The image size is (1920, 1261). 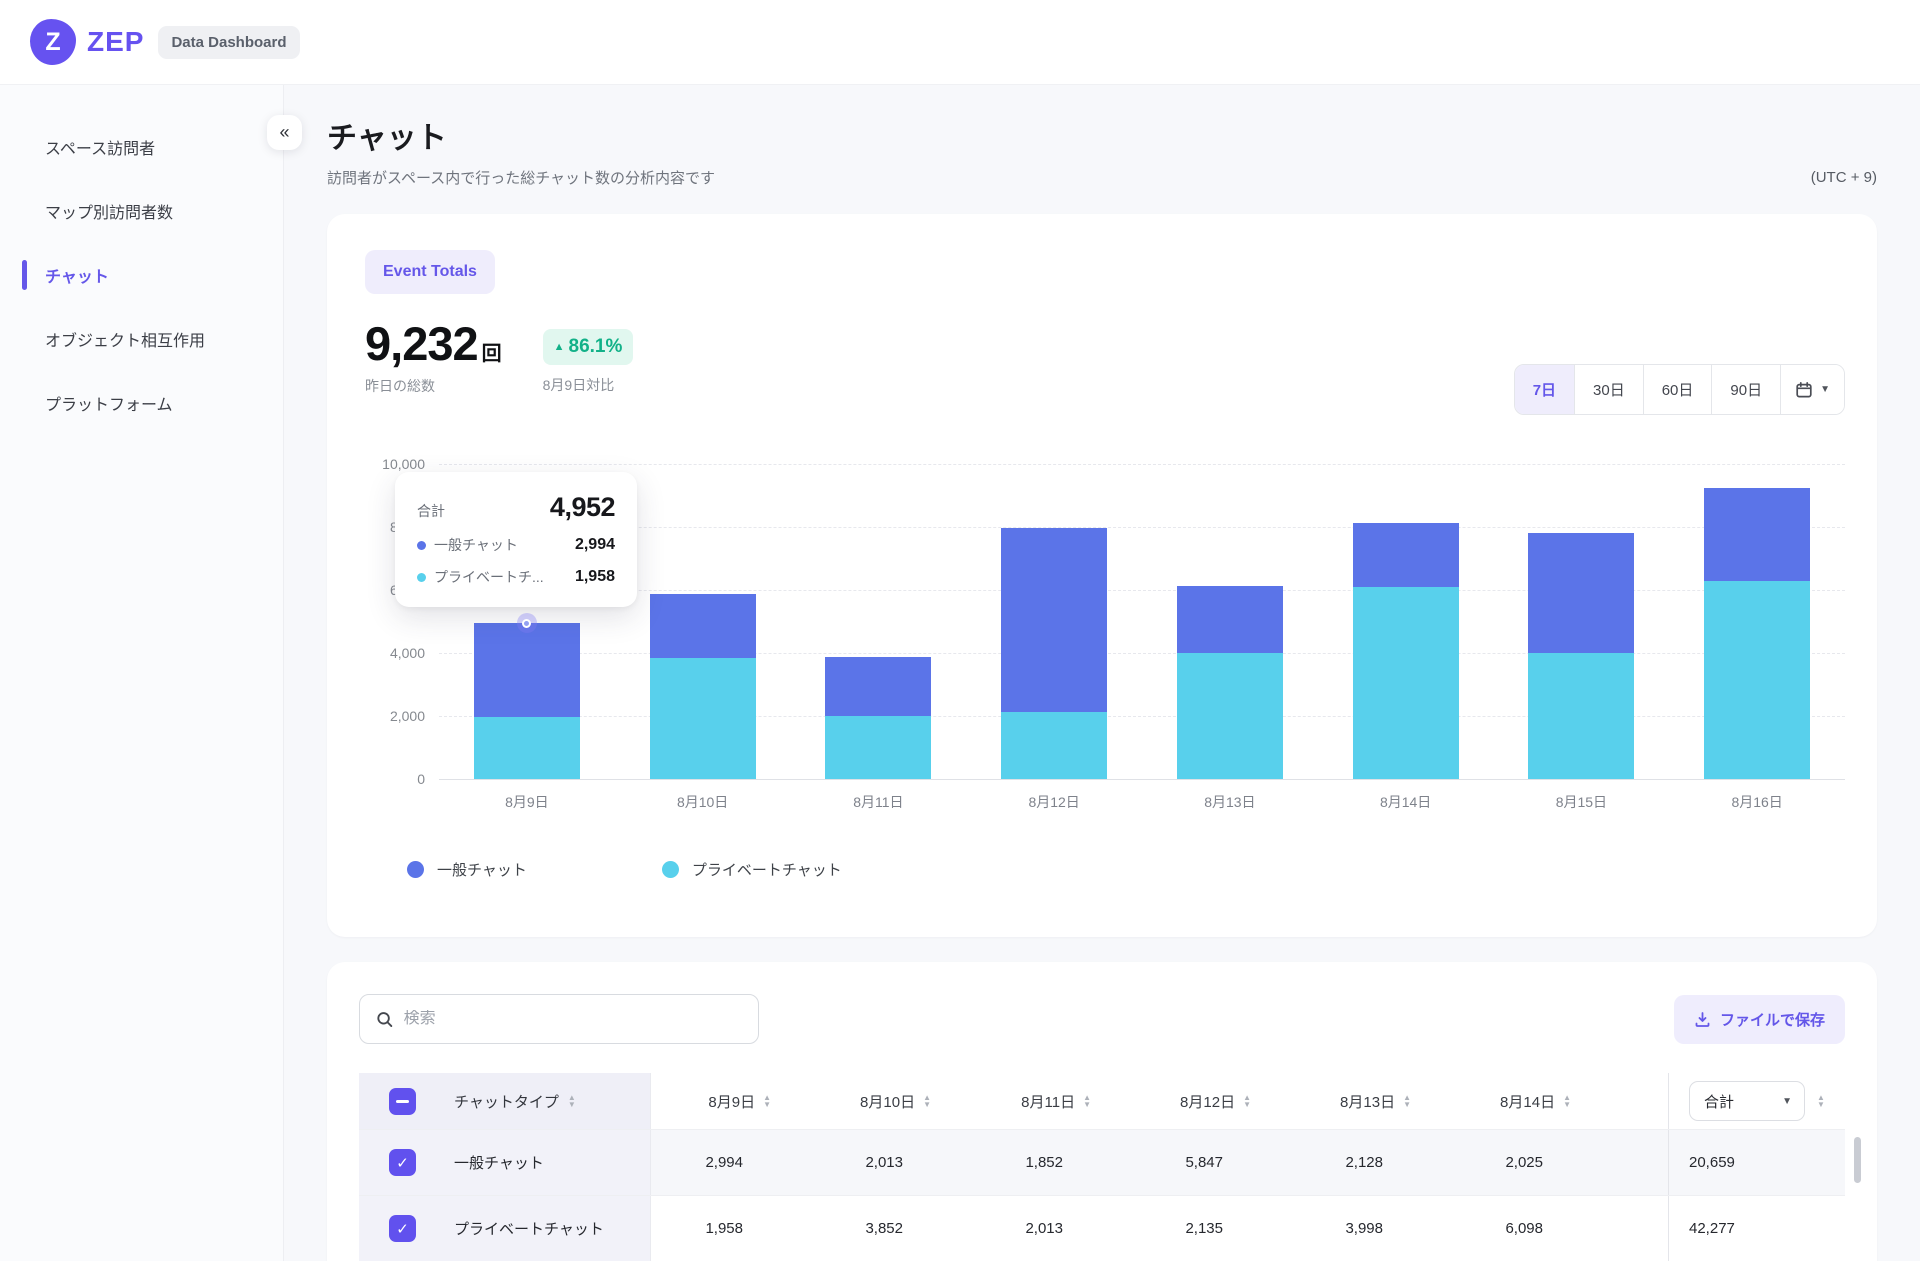 I want to click on header-date-cell: 8月▲▼, so click(x=1639, y=1101).